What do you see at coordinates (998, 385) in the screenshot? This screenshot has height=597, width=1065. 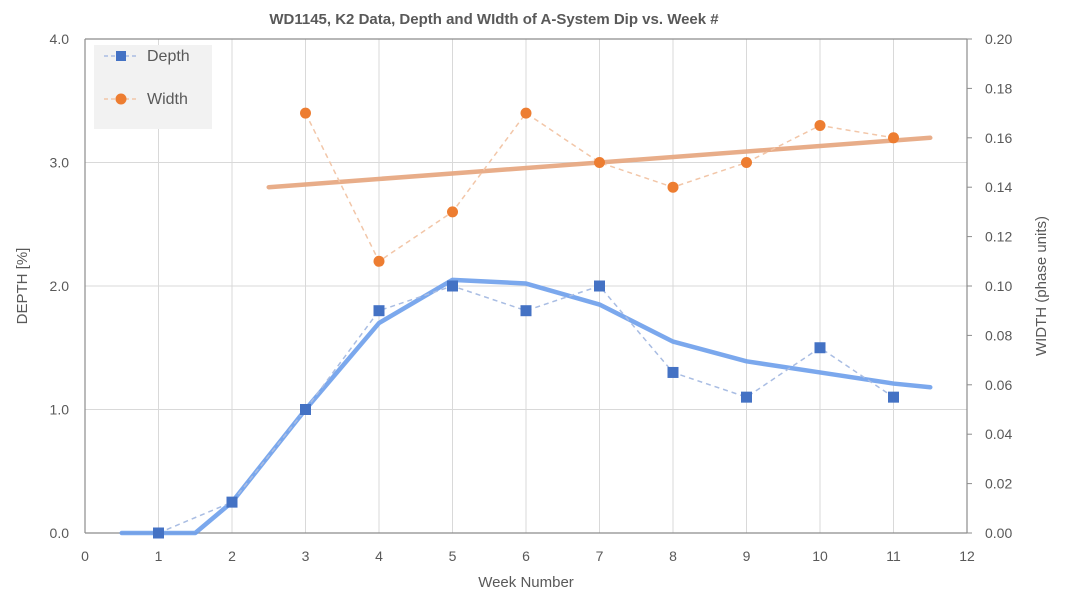 I see `y2-tick-label: 0.06` at bounding box center [998, 385].